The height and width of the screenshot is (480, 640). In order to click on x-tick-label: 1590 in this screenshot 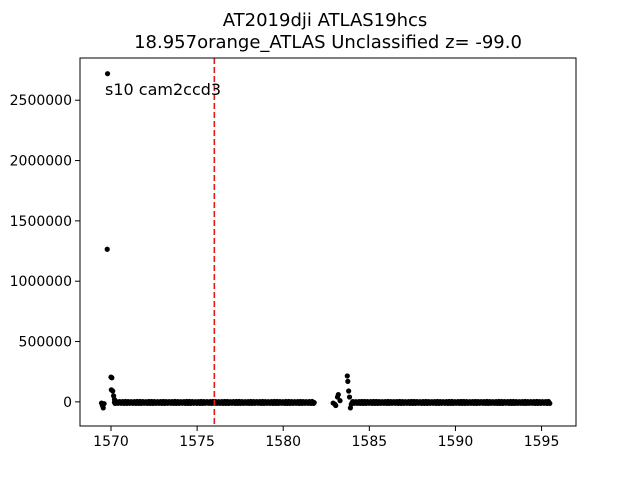, I will do `click(456, 442)`.